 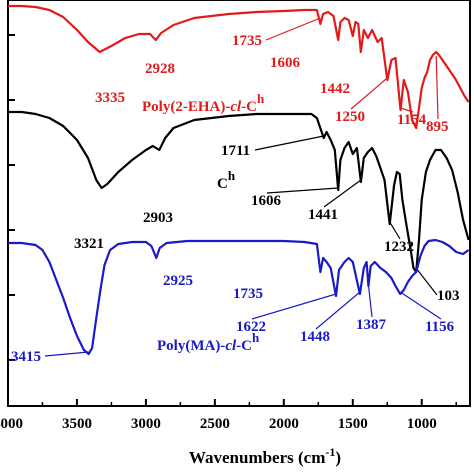 I want to click on series-name-poly-ma: Poly(MA)-cl-Ch, so click(x=208, y=342).